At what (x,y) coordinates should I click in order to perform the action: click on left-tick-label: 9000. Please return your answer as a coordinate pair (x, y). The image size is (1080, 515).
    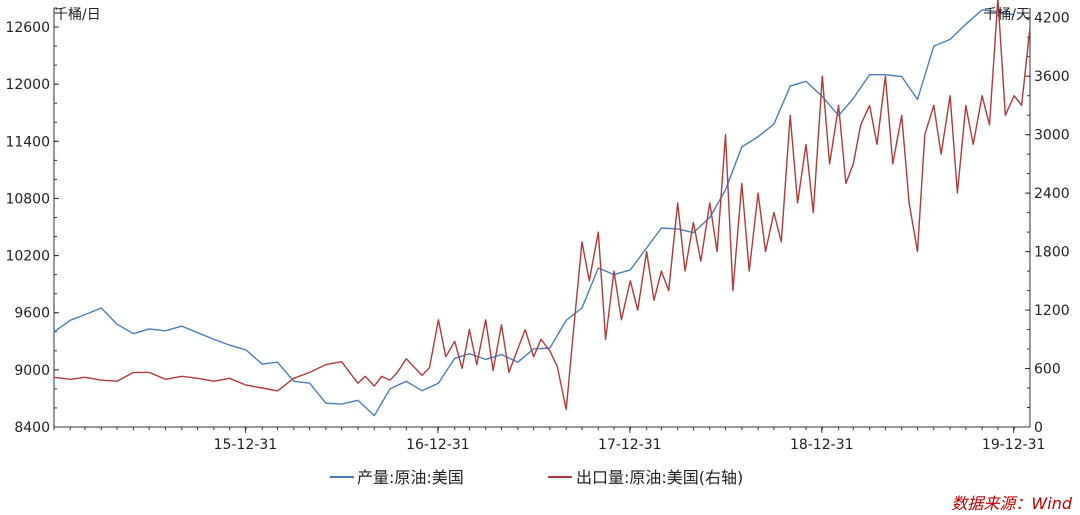
    Looking at the image, I should click on (32, 371).